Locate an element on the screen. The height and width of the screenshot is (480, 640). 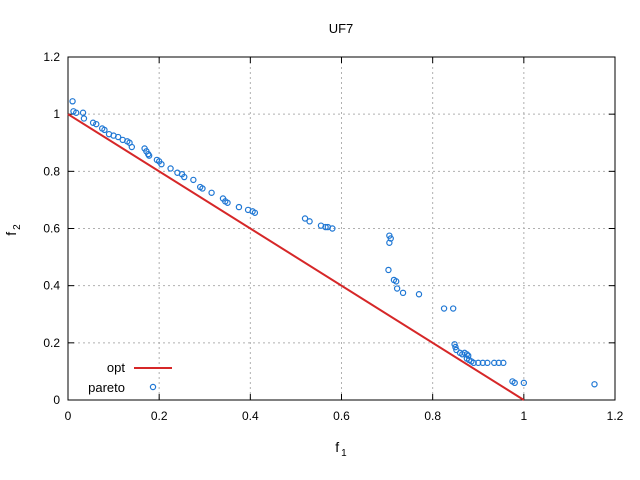
legend-swatch-pareto is located at coordinates (153, 387).